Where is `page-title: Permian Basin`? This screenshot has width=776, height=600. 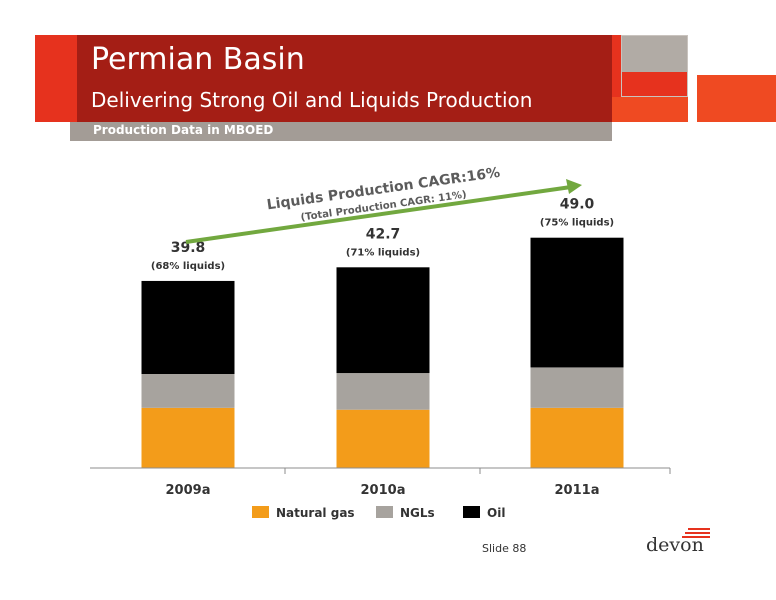 page-title: Permian Basin is located at coordinates (198, 59).